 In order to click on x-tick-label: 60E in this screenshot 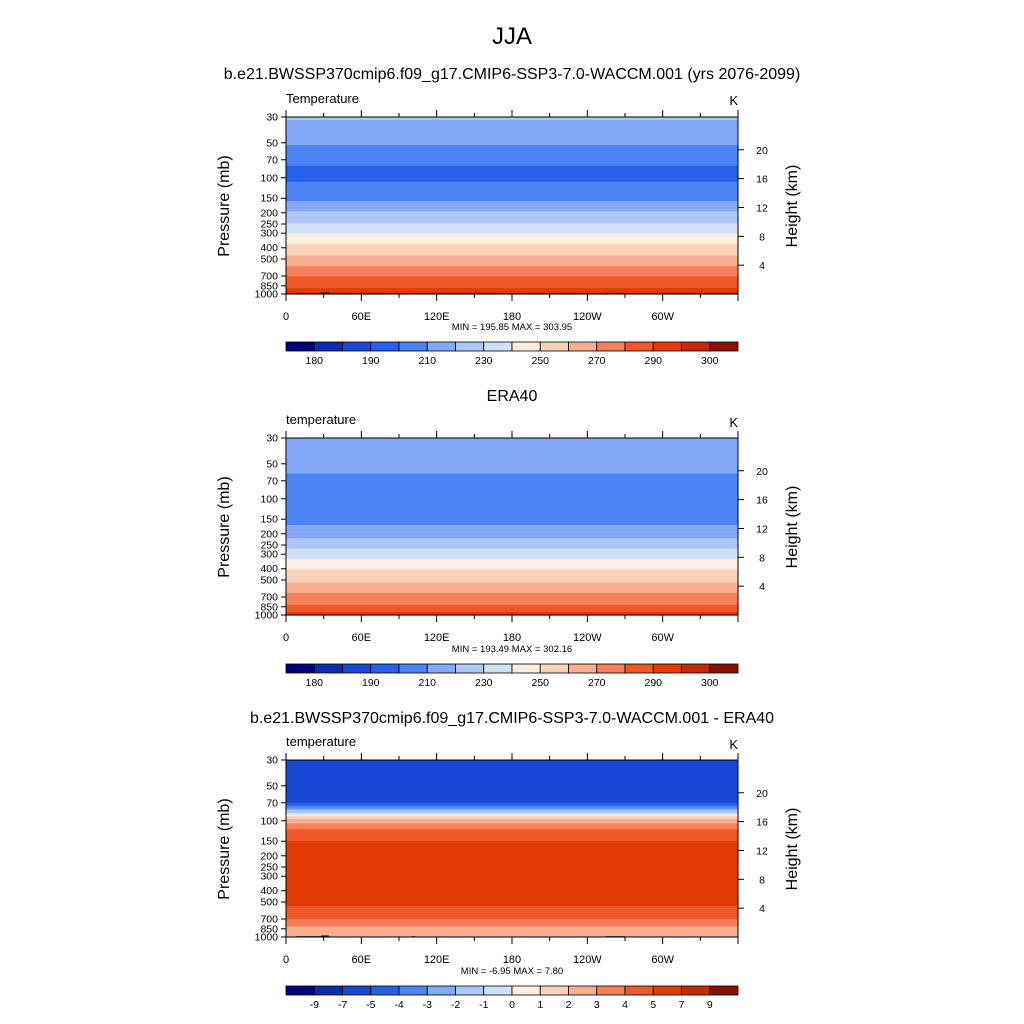, I will do `click(362, 638)`.